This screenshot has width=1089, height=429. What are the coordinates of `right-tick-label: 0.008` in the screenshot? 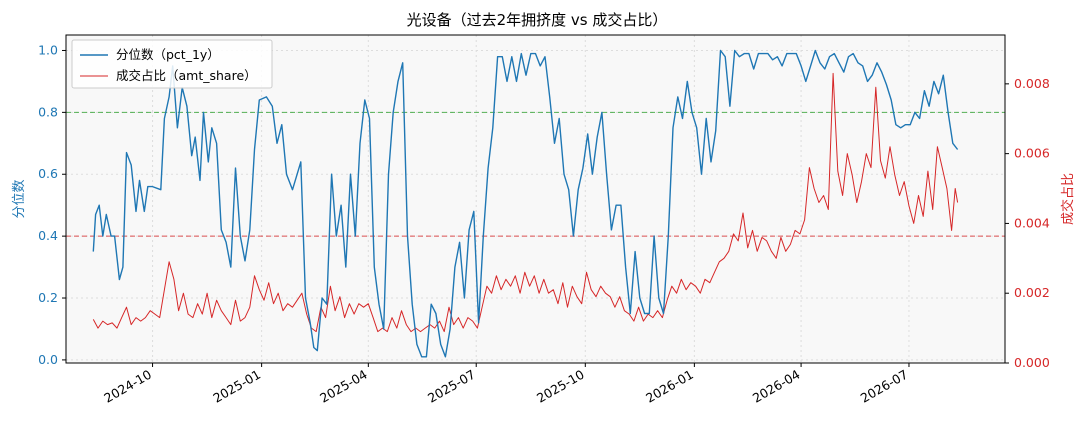 It's located at (1032, 83).